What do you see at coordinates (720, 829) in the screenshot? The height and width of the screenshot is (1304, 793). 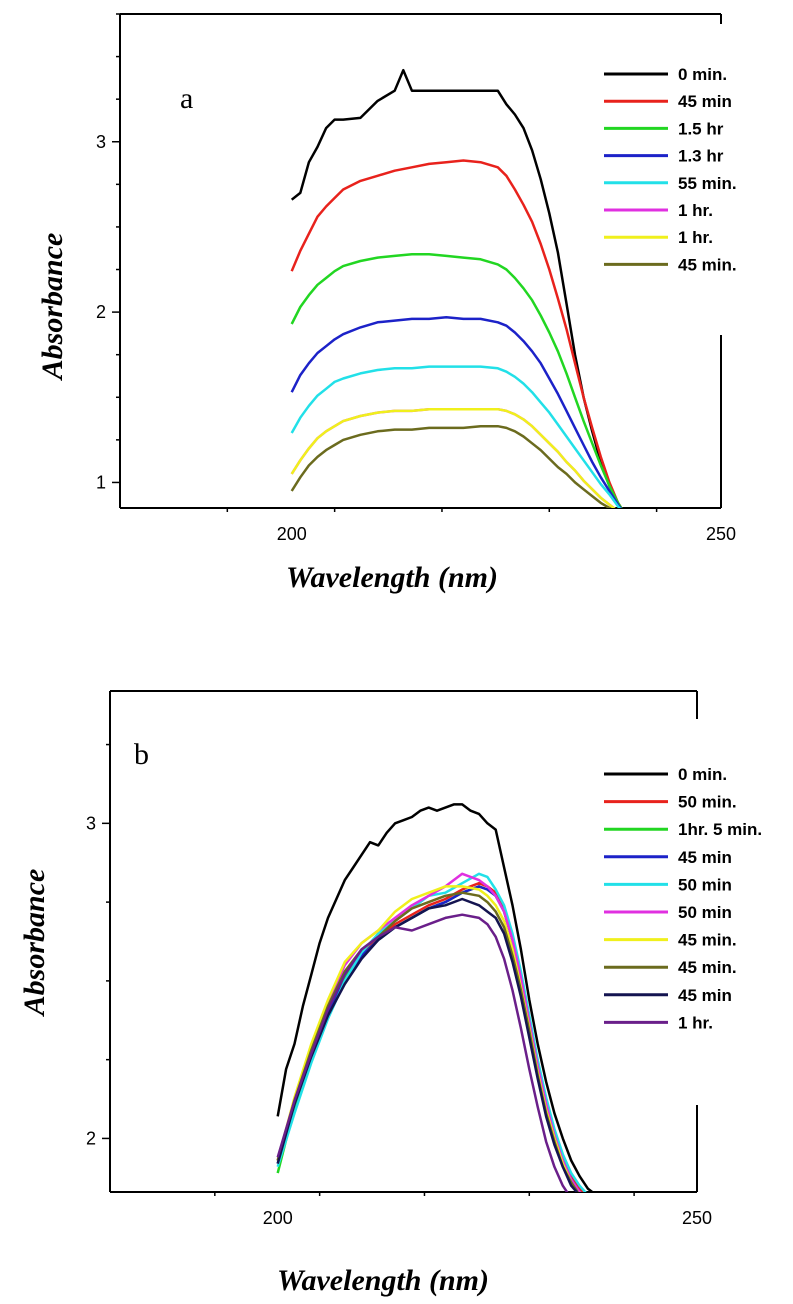 I see `legend-label: 1hr. 5 min.` at bounding box center [720, 829].